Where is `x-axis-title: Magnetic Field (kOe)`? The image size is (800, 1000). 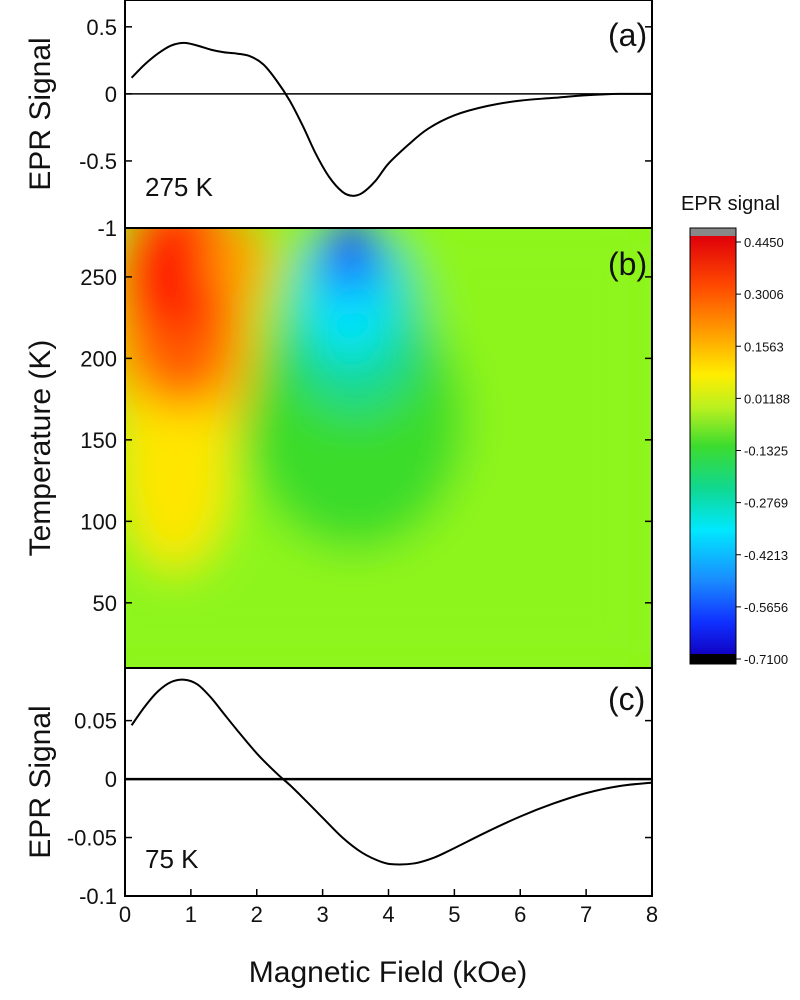
x-axis-title: Magnetic Field (kOe) is located at coordinates (388, 972).